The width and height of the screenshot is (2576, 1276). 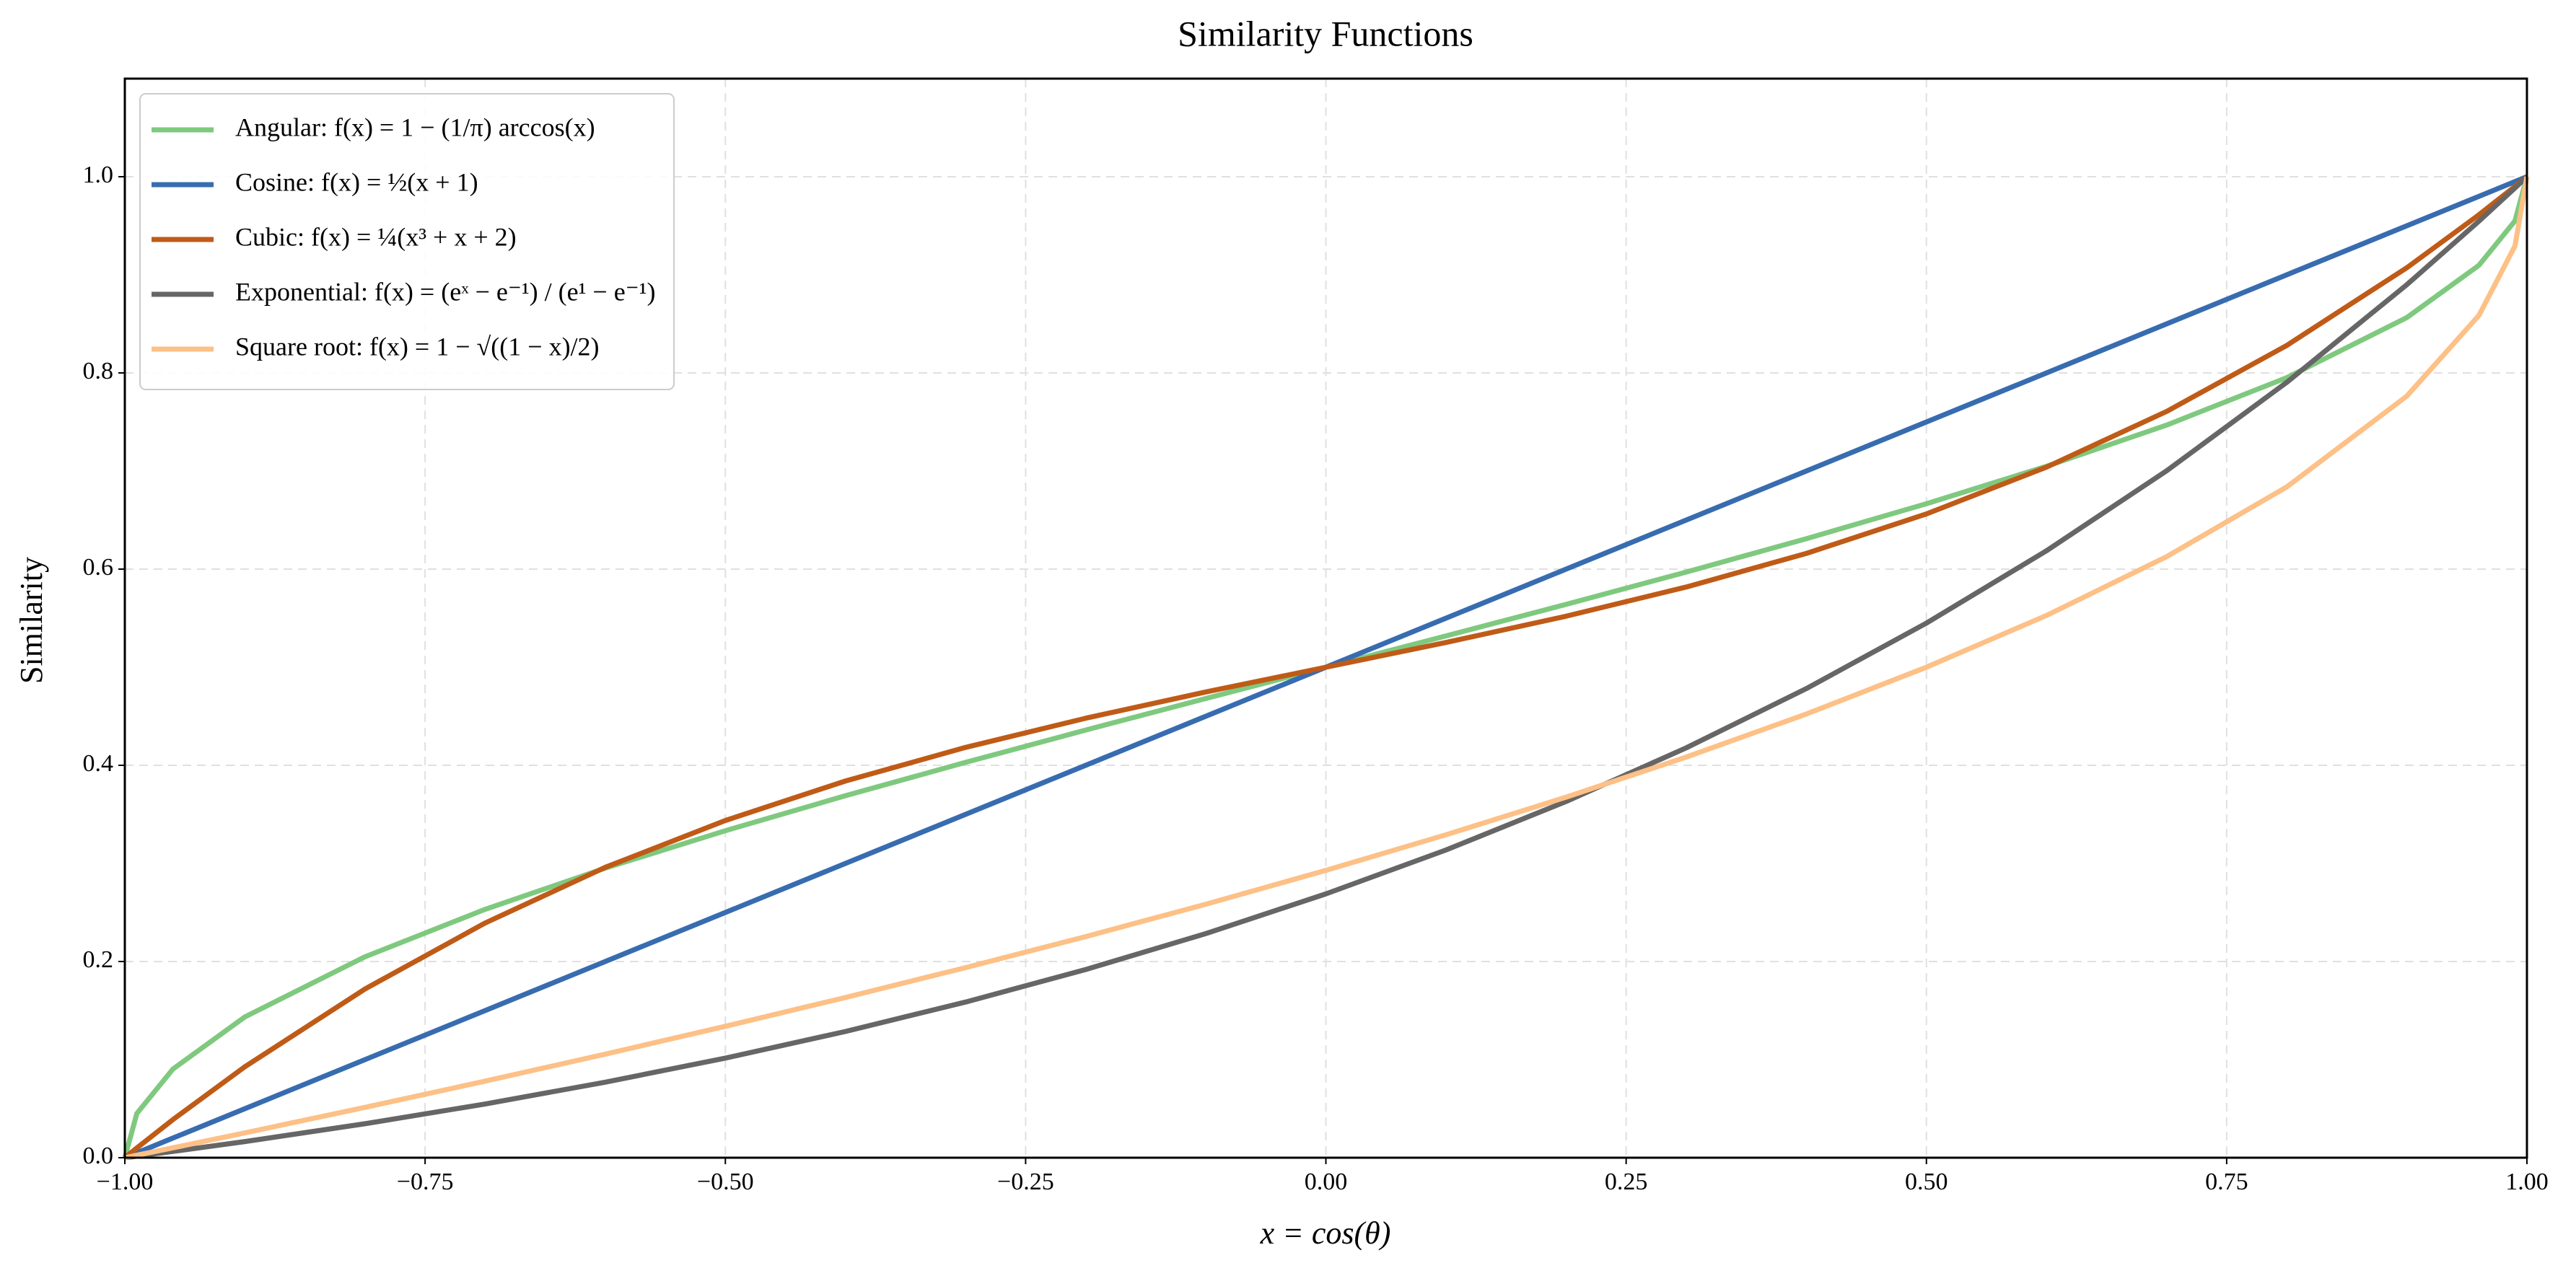 What do you see at coordinates (376, 236) in the screenshot?
I see `legend-label: Cubic: f(x) = ¼(x³ + x + 2)` at bounding box center [376, 236].